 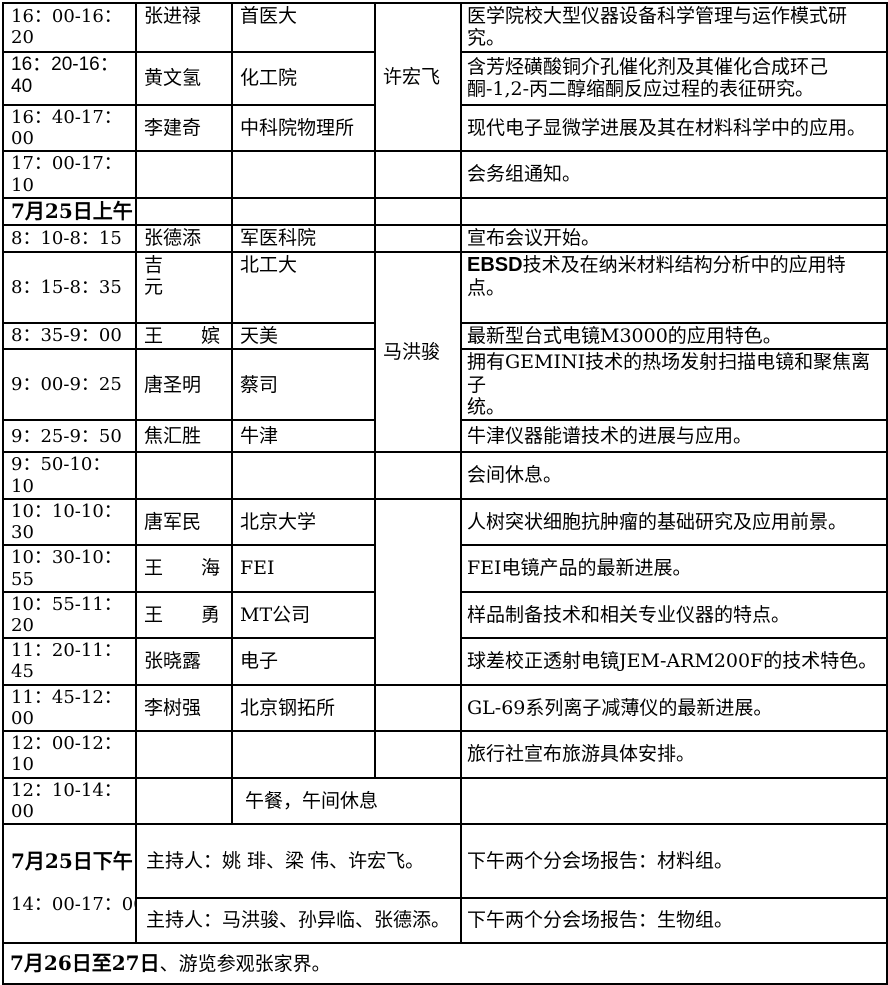 What do you see at coordinates (184, 78) in the screenshot?
I see `speaker-cell: 黄文氢` at bounding box center [184, 78].